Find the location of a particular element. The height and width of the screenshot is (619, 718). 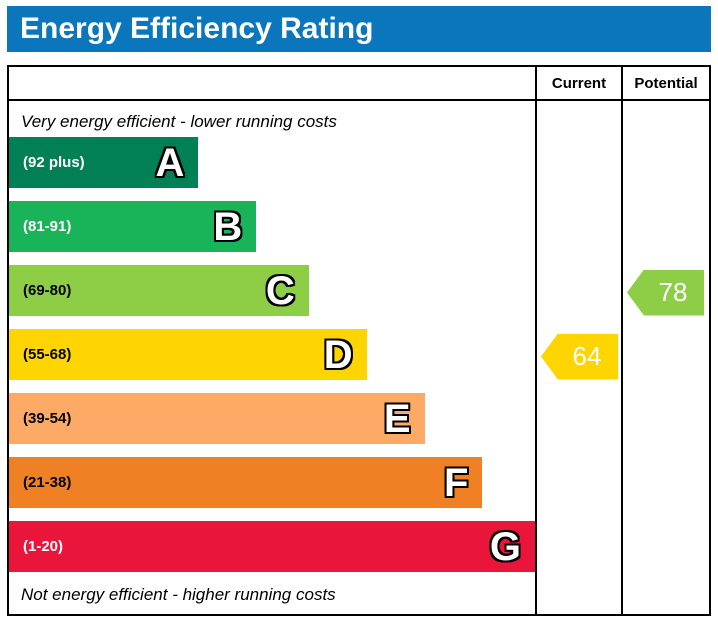

band-bar: (55-68) D is located at coordinates (188, 354).